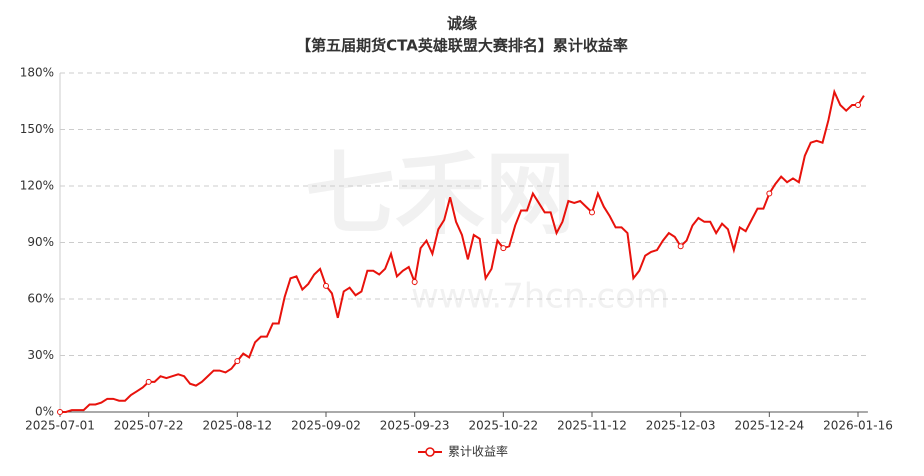  What do you see at coordinates (440, 194) in the screenshot?
I see `watermark: 七禾网` at bounding box center [440, 194].